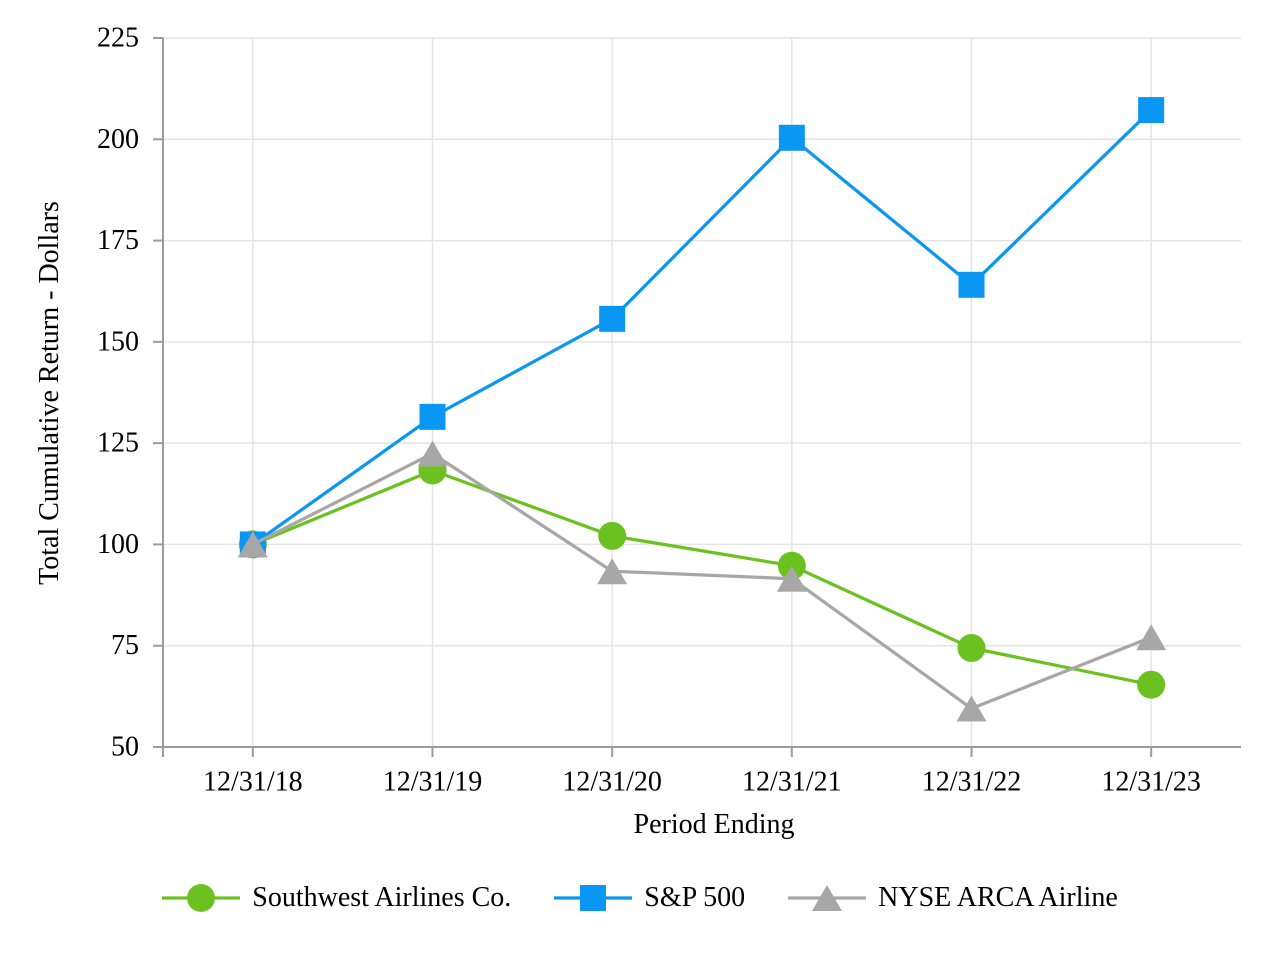  I want to click on legend-square-icon, so click(593, 898).